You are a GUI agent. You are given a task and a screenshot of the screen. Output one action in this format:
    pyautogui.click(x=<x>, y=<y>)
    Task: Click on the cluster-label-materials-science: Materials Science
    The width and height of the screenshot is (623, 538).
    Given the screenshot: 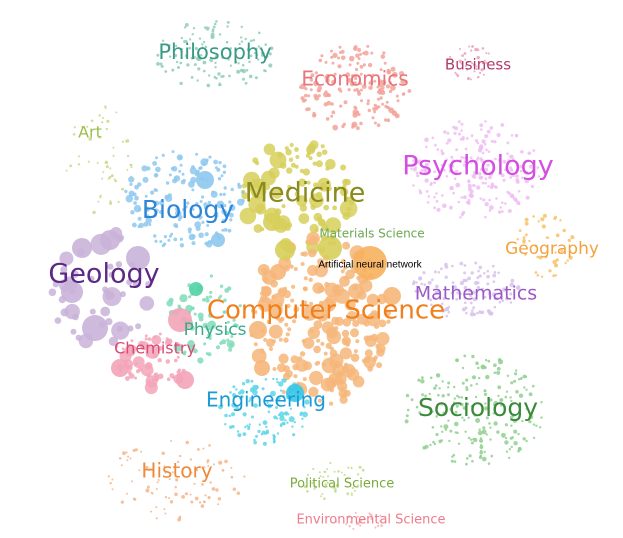 What is the action you would take?
    pyautogui.click(x=371, y=234)
    